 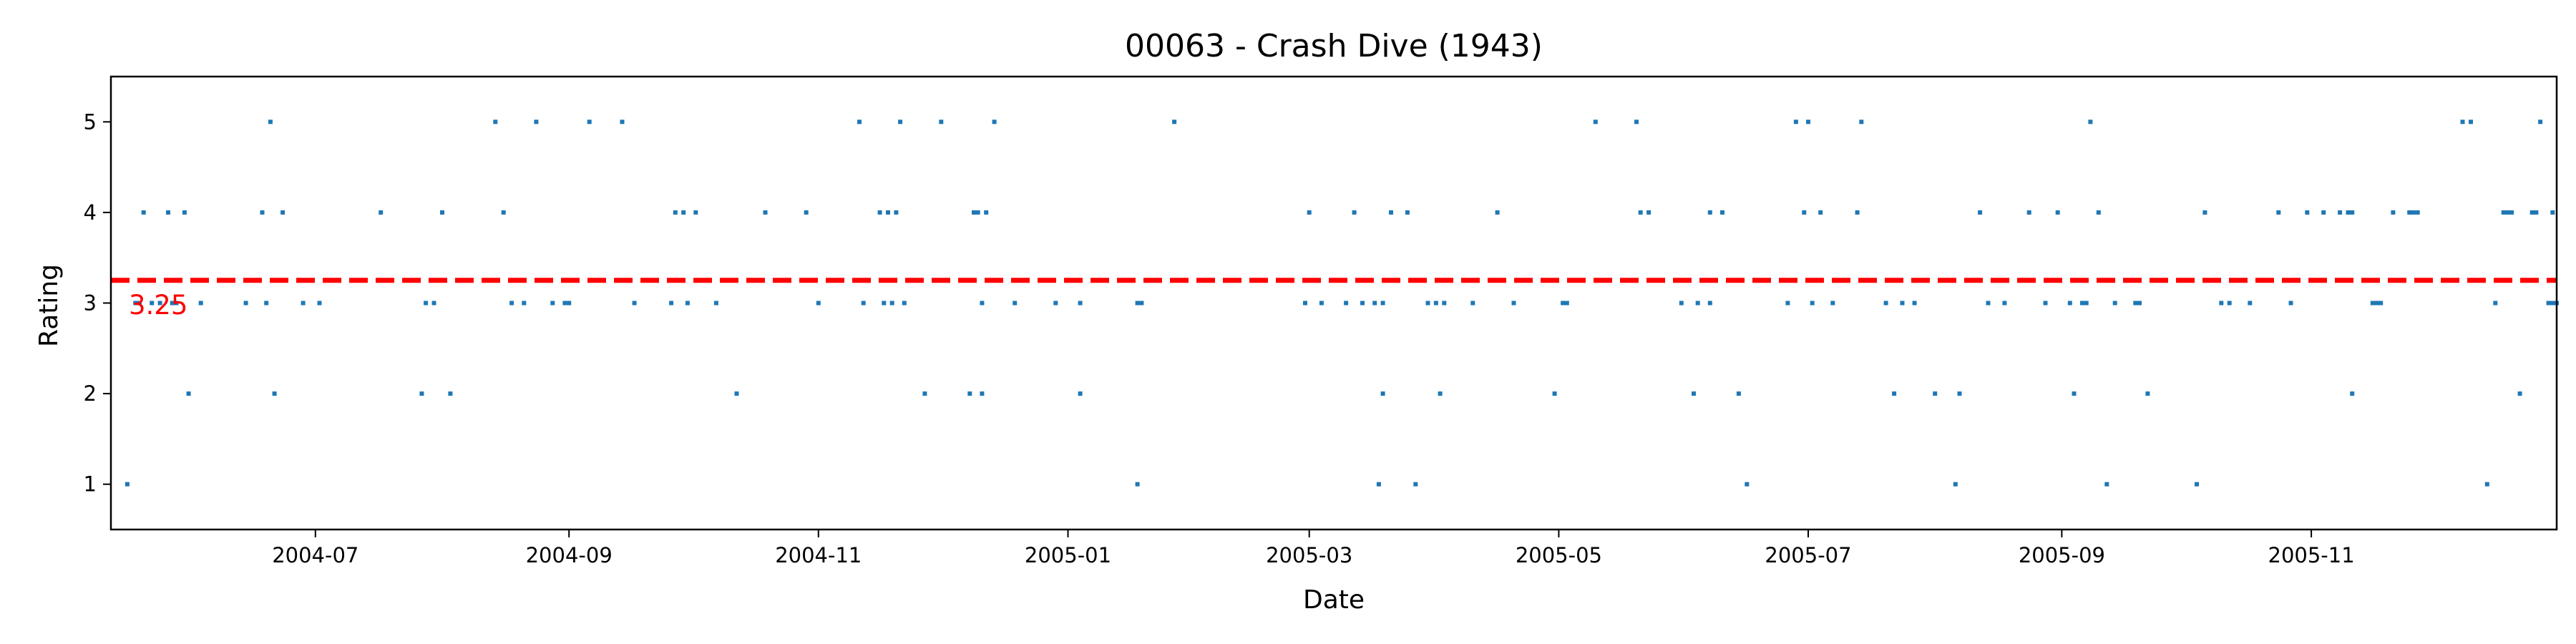 What do you see at coordinates (1559, 555) in the screenshot?
I see `x-tick-label: 2005-05` at bounding box center [1559, 555].